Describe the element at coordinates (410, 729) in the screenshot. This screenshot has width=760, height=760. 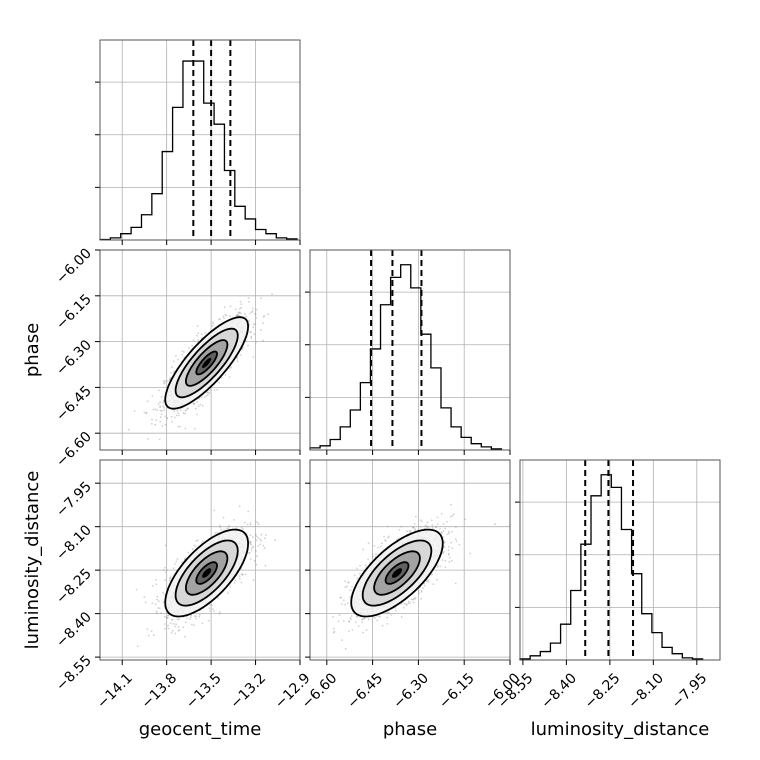
I see `x-axis-title-phase: phase` at that location.